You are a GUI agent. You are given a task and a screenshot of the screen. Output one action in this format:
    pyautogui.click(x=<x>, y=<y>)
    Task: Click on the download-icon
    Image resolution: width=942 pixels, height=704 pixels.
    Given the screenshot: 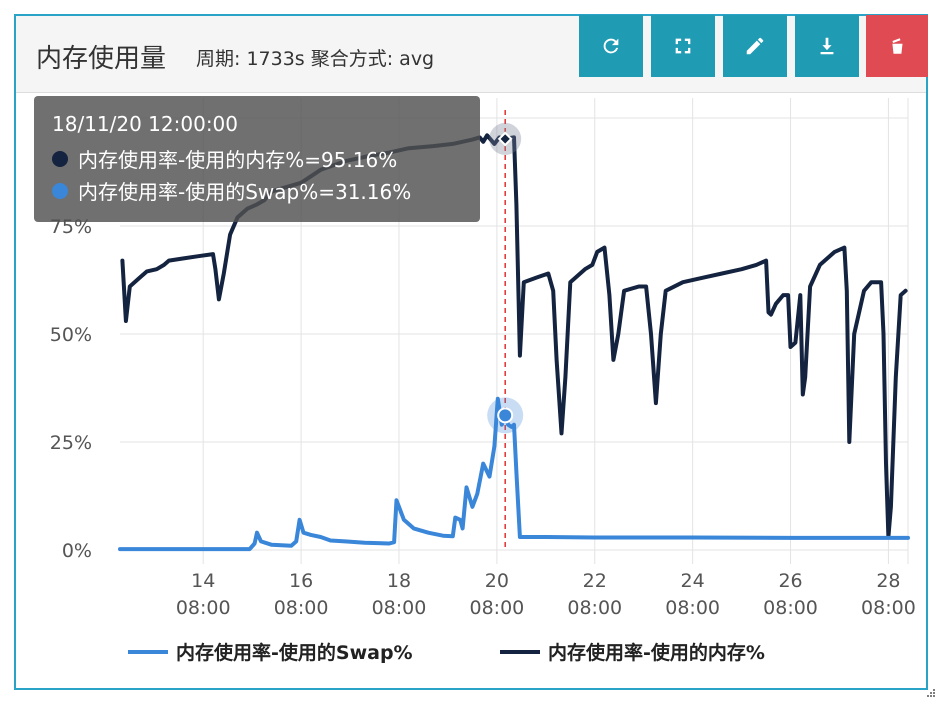 What is the action you would take?
    pyautogui.click(x=827, y=46)
    